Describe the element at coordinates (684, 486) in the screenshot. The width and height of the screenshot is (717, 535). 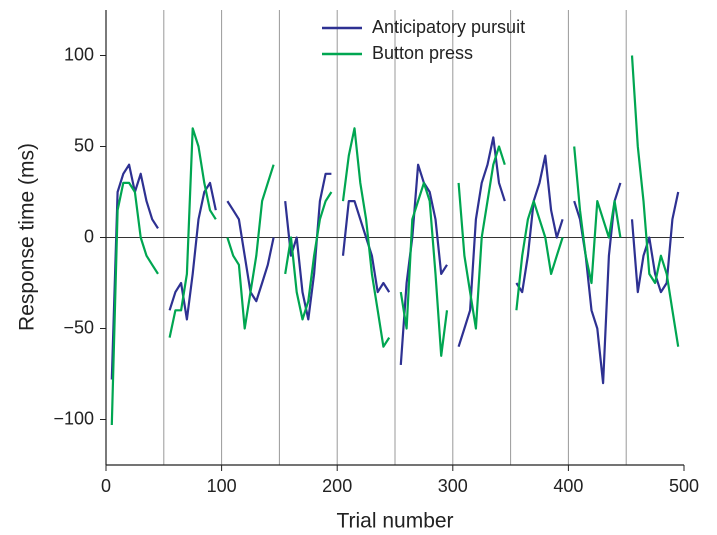
I see `x-tick-label: 500` at that location.